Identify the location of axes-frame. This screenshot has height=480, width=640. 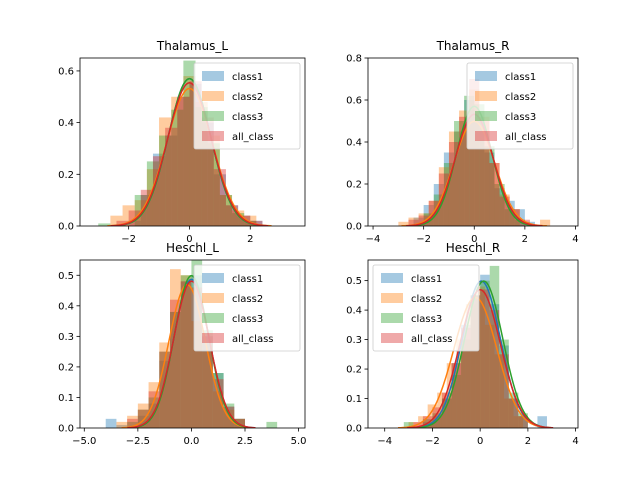
(473, 344).